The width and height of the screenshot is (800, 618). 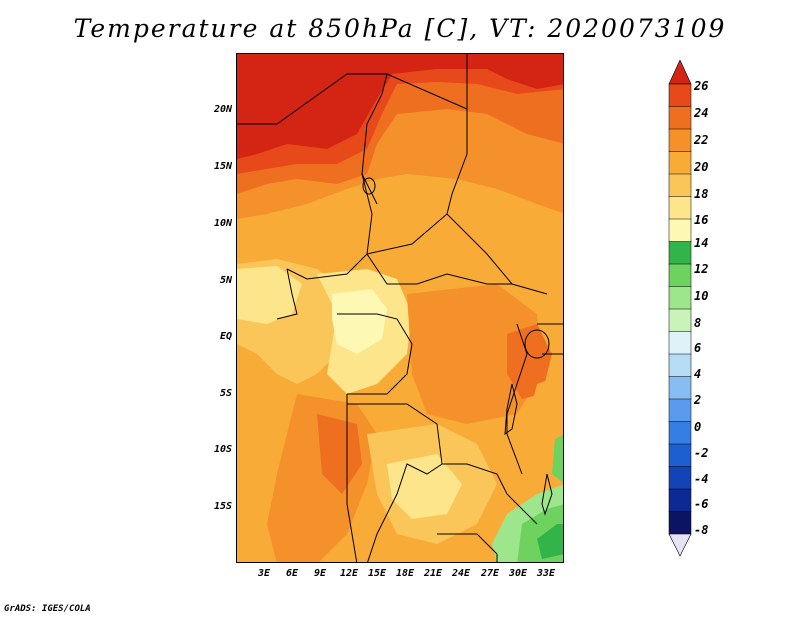 I want to click on warm-zone-coast, so click(x=339, y=454).